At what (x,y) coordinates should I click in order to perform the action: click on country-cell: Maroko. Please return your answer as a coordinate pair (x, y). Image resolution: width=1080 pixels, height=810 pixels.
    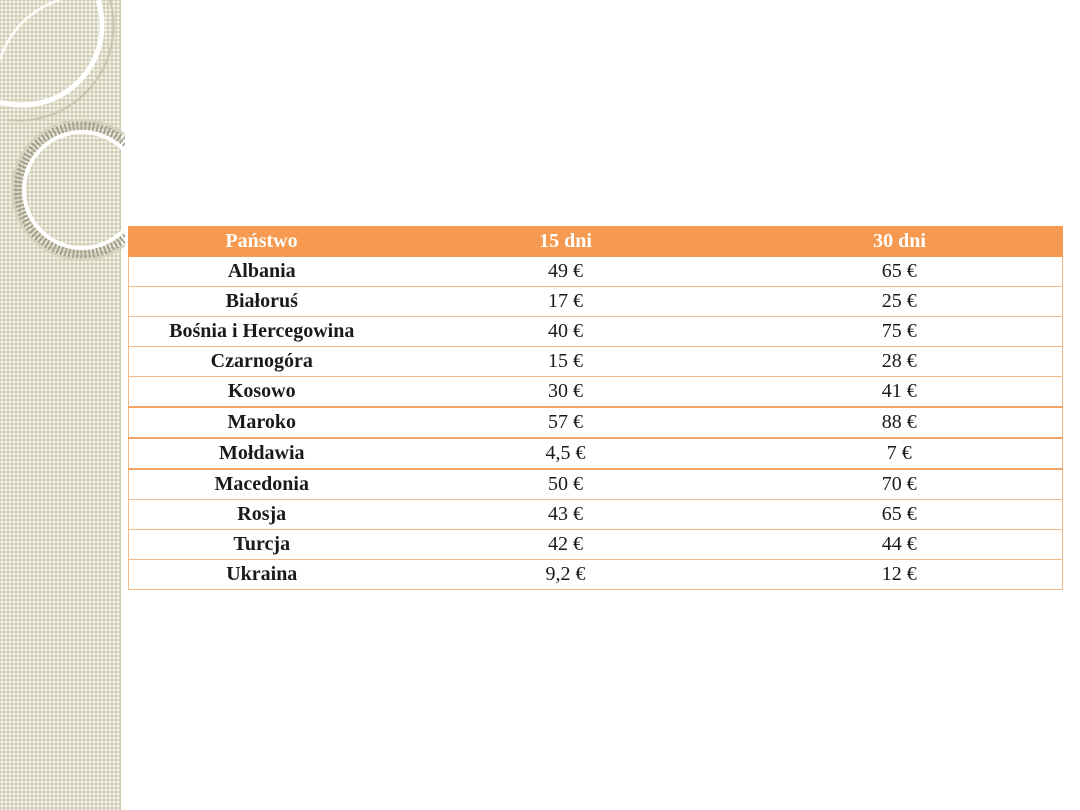
    Looking at the image, I should click on (261, 423).